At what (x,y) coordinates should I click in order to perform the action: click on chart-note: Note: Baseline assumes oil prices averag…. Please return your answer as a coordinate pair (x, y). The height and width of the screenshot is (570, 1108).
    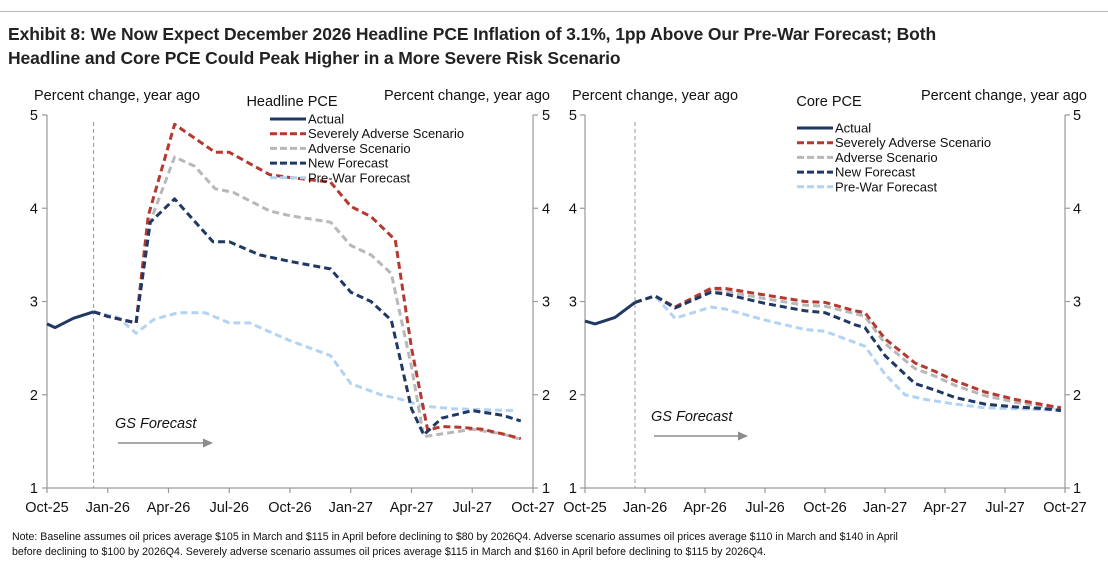
    Looking at the image, I should click on (554, 545).